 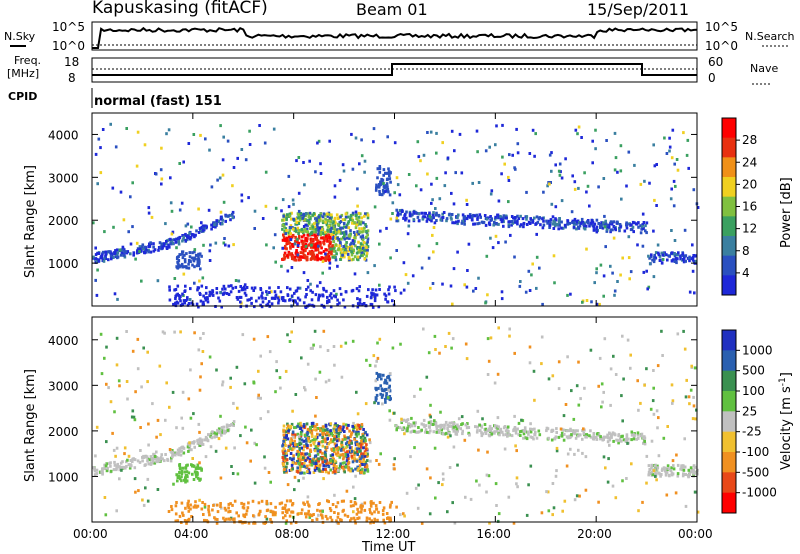 What do you see at coordinates (749, 140) in the screenshot?
I see `colorbar-tick: 28` at bounding box center [749, 140].